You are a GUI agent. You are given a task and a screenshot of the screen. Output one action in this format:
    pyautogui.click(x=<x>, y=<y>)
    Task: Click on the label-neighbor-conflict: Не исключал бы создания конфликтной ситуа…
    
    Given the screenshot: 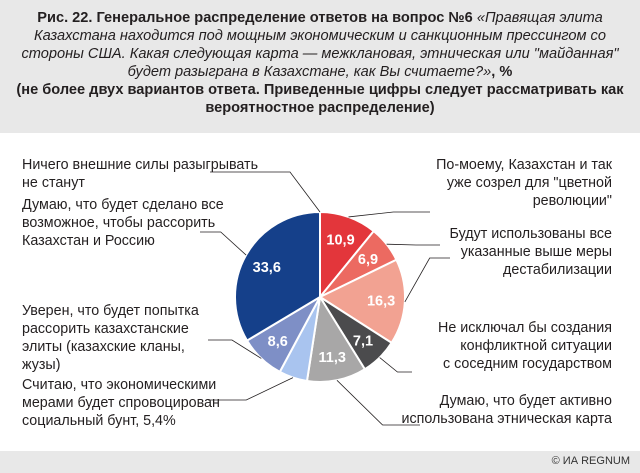 What is the action you would take?
    pyautogui.click(x=525, y=346)
    